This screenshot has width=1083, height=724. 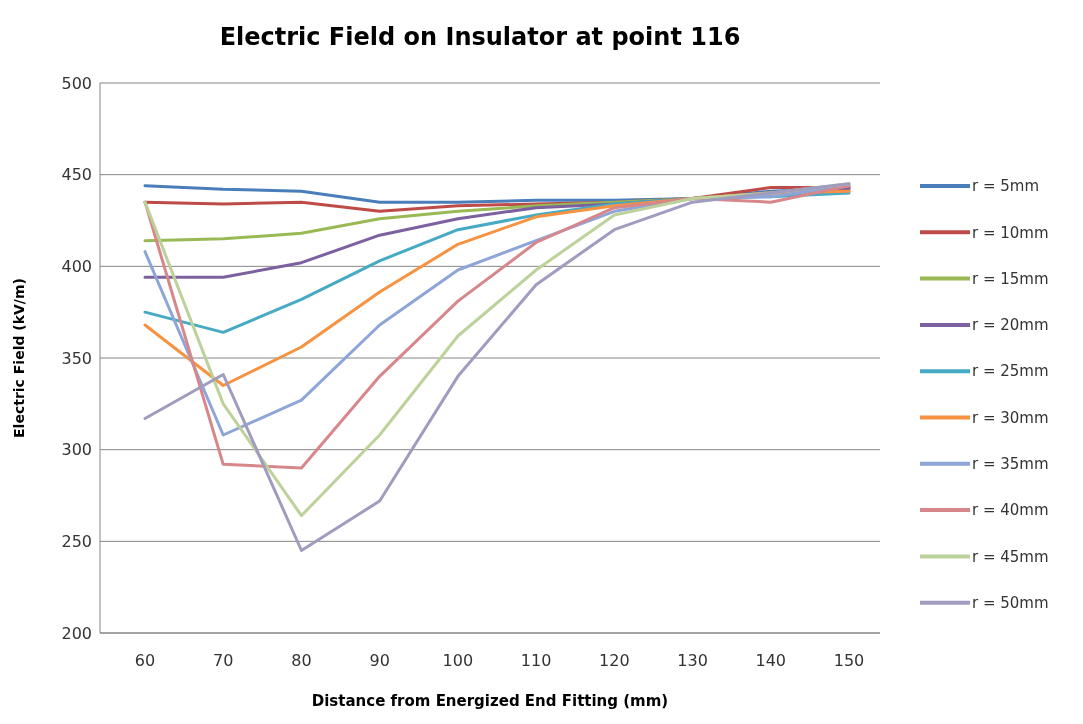 I want to click on y-tick-label: 500, so click(x=76, y=83).